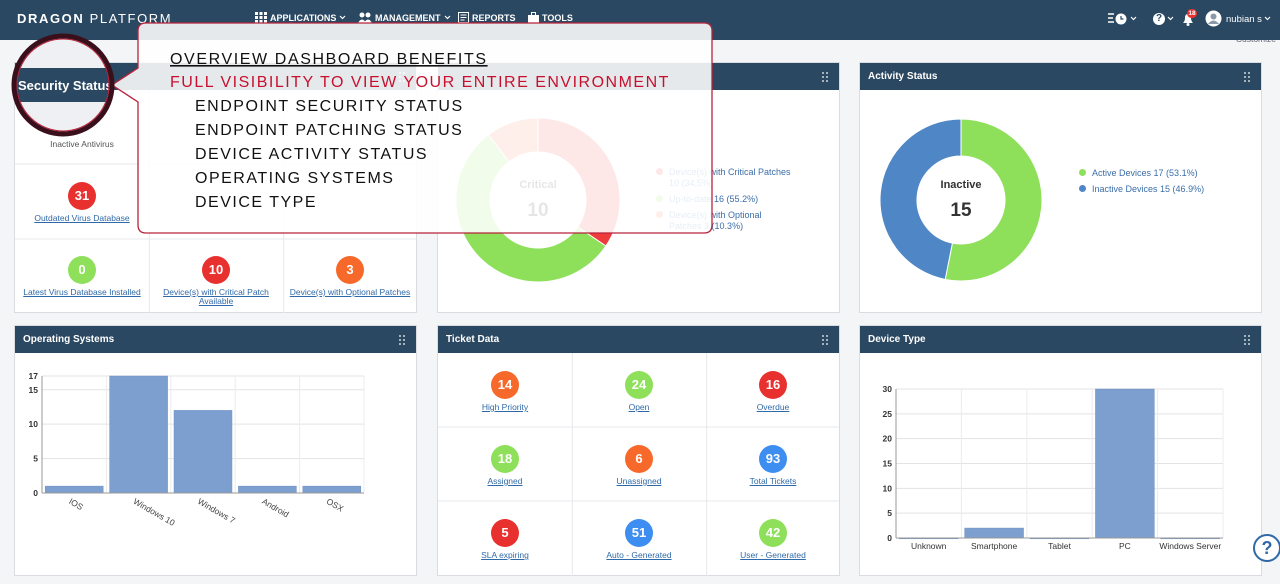  What do you see at coordinates (639, 407) in the screenshot?
I see `widget-link: Open` at bounding box center [639, 407].